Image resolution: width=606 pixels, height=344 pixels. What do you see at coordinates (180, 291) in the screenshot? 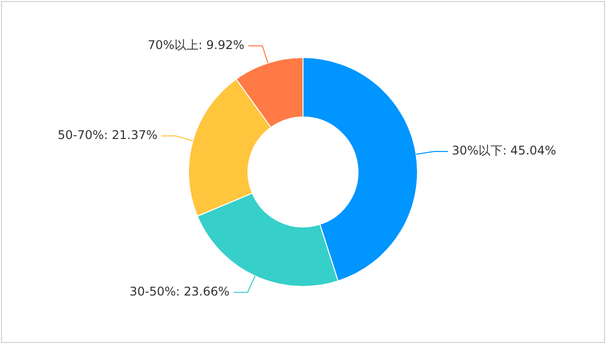
I see `slice-label: 30-50%: 23.66%` at bounding box center [180, 291].